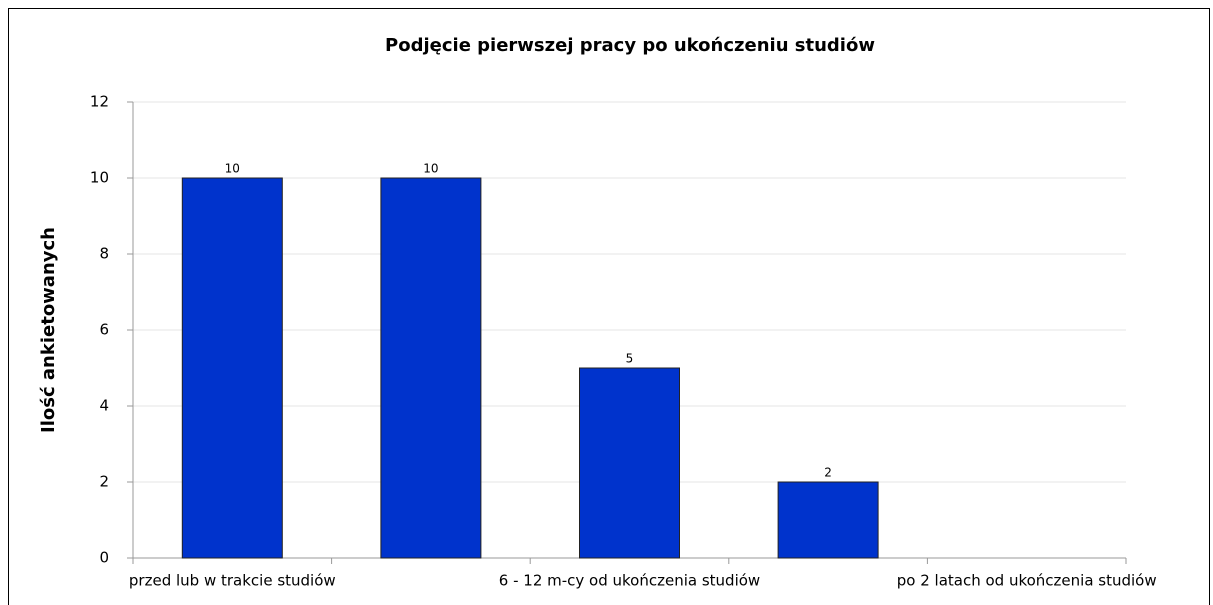  Describe the element at coordinates (1027, 581) in the screenshot. I see `x-tick-label: po 2 latach od ukończenia studiów` at that location.